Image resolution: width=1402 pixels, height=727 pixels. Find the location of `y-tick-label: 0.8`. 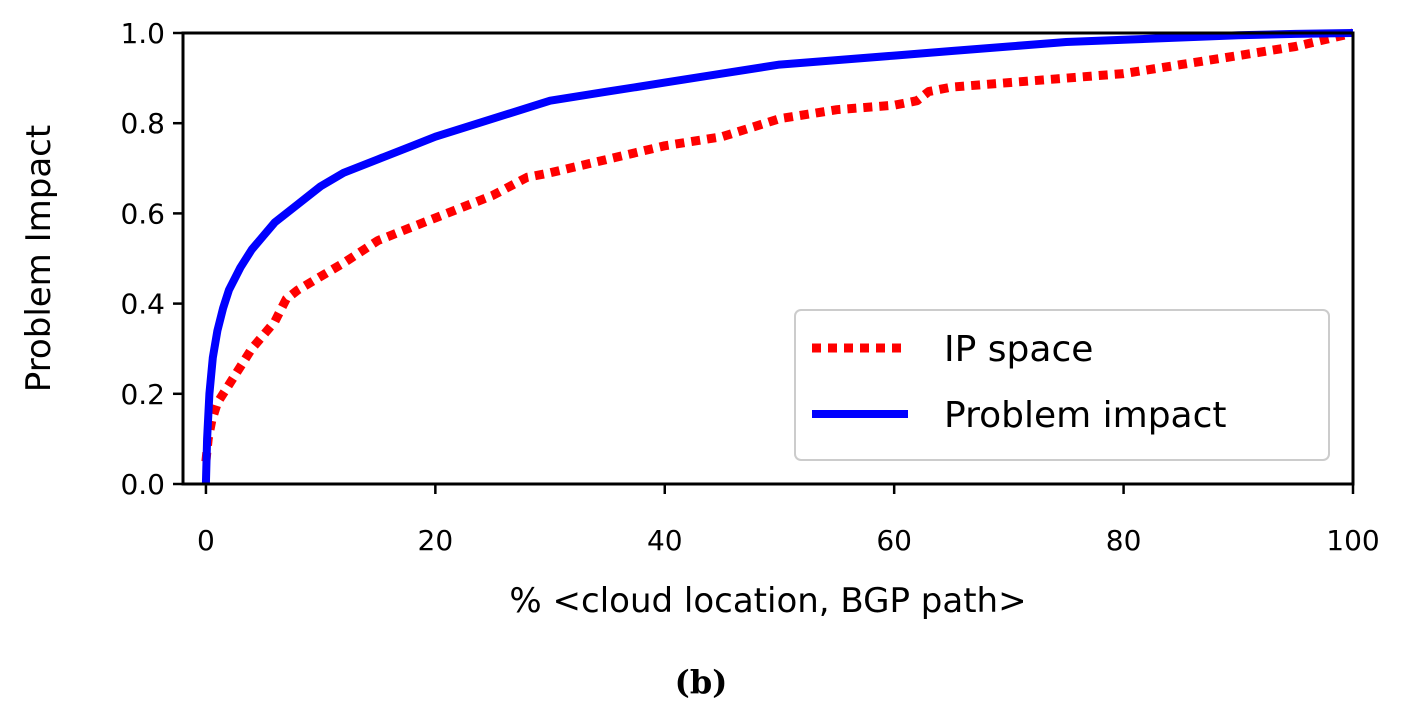

y-tick-label: 0.8 is located at coordinates (142, 123).